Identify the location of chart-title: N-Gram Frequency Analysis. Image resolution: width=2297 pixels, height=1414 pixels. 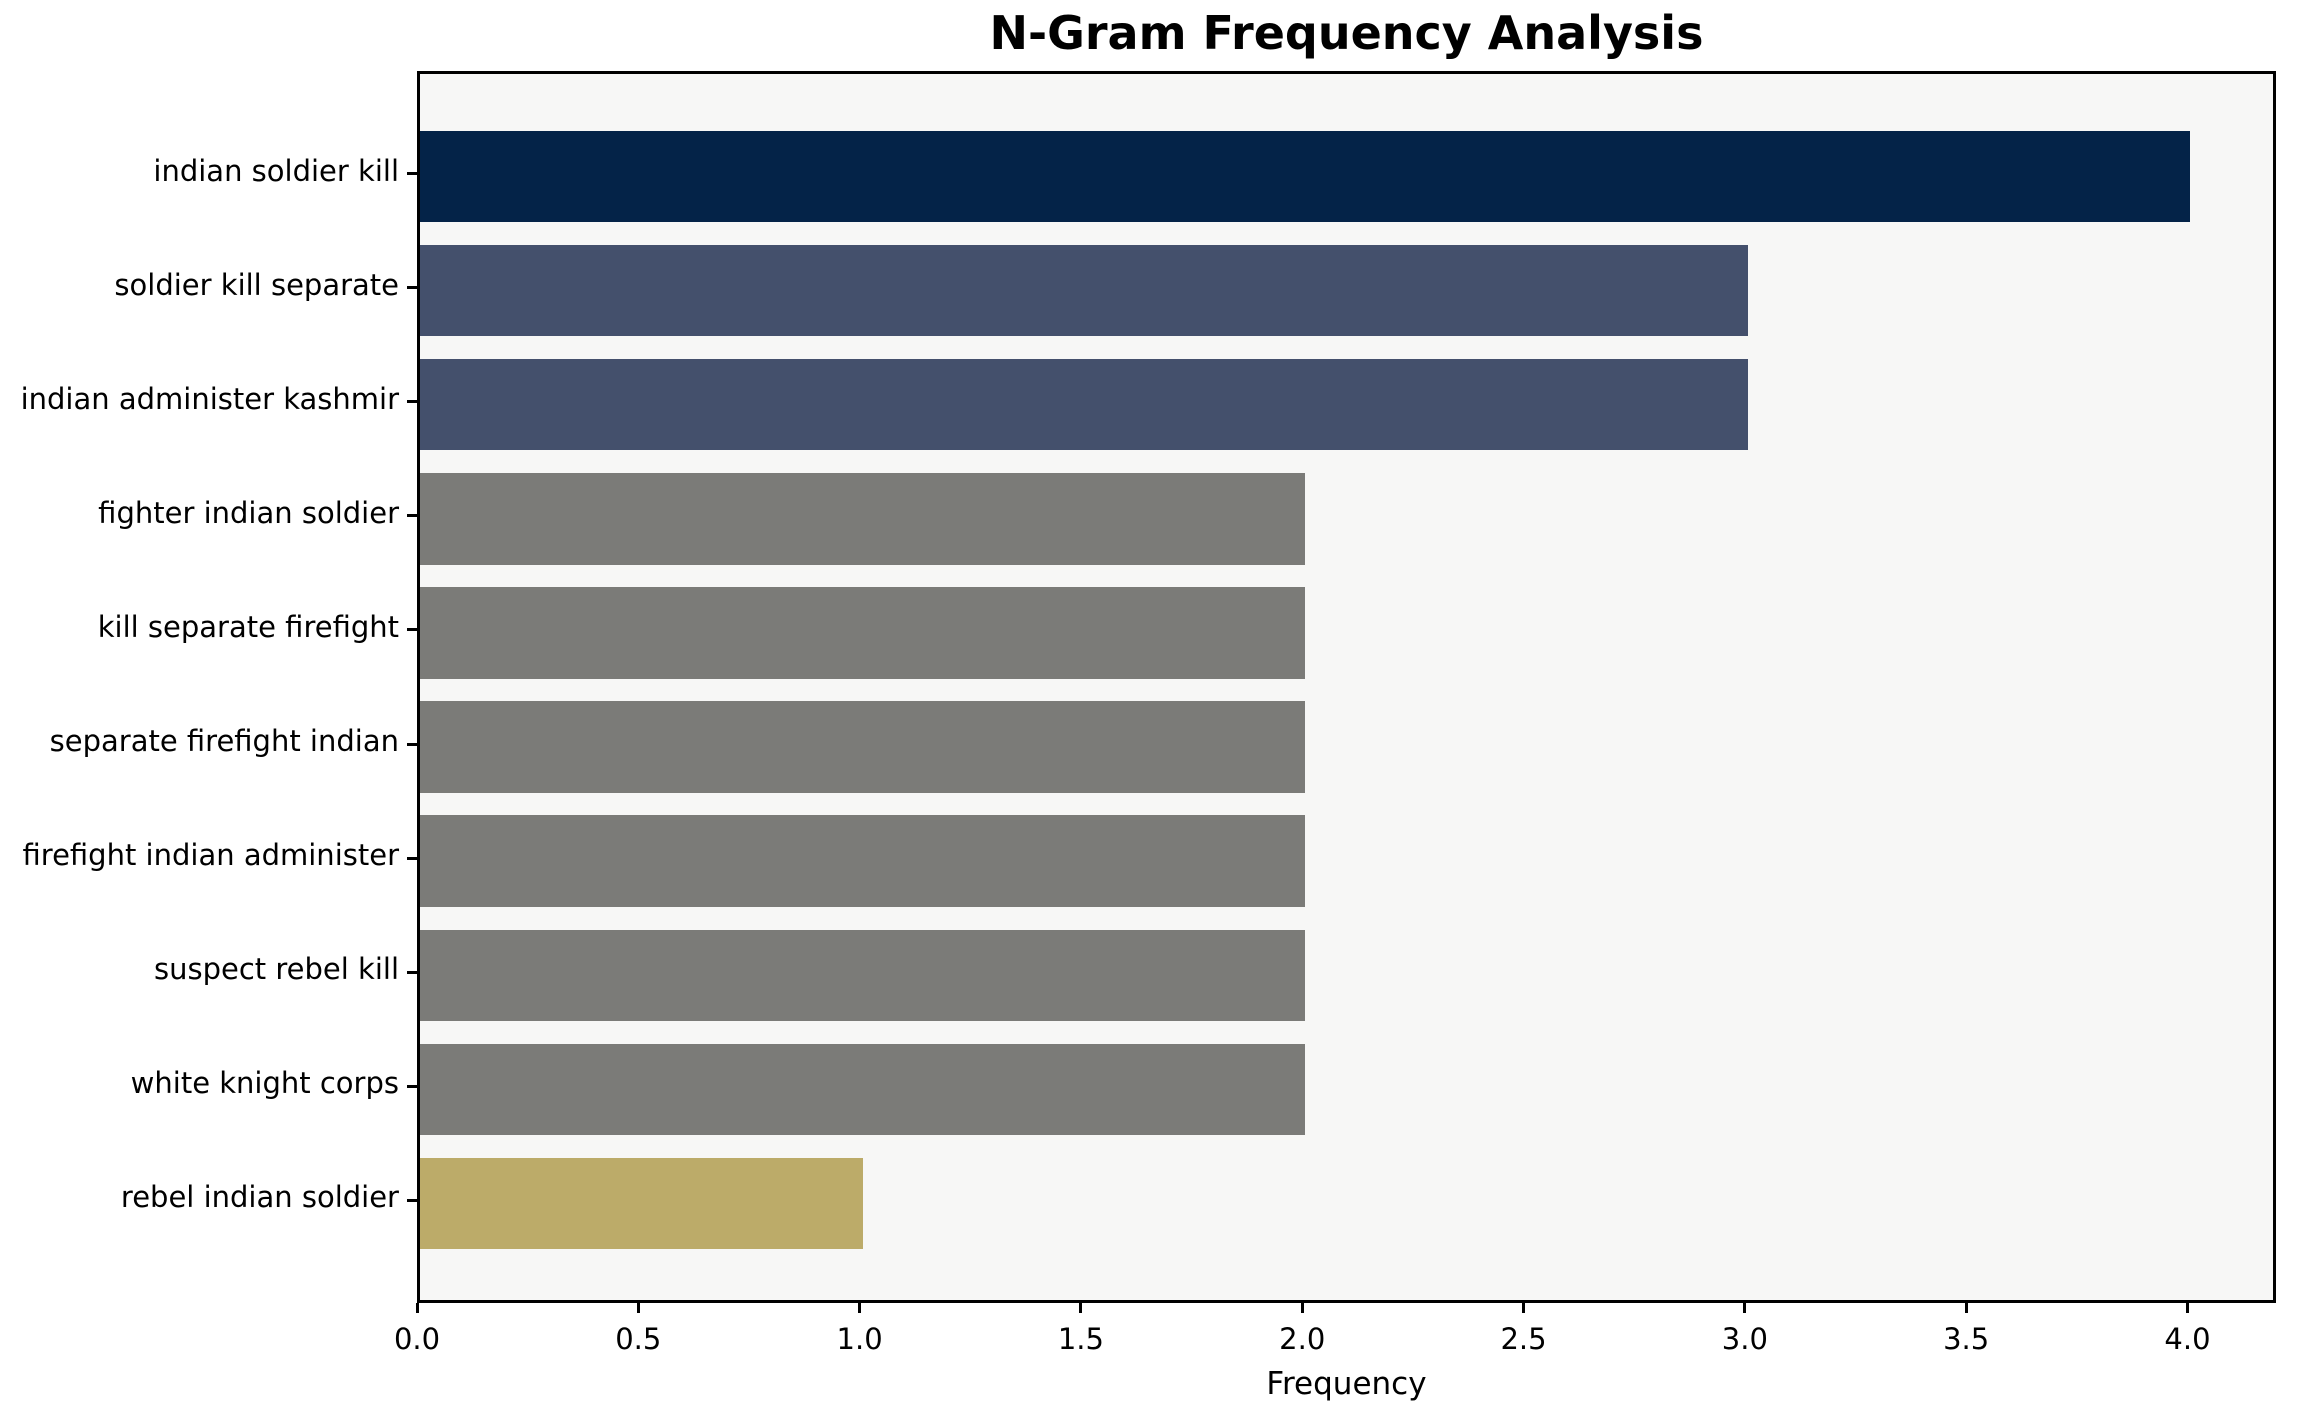
(1346, 33).